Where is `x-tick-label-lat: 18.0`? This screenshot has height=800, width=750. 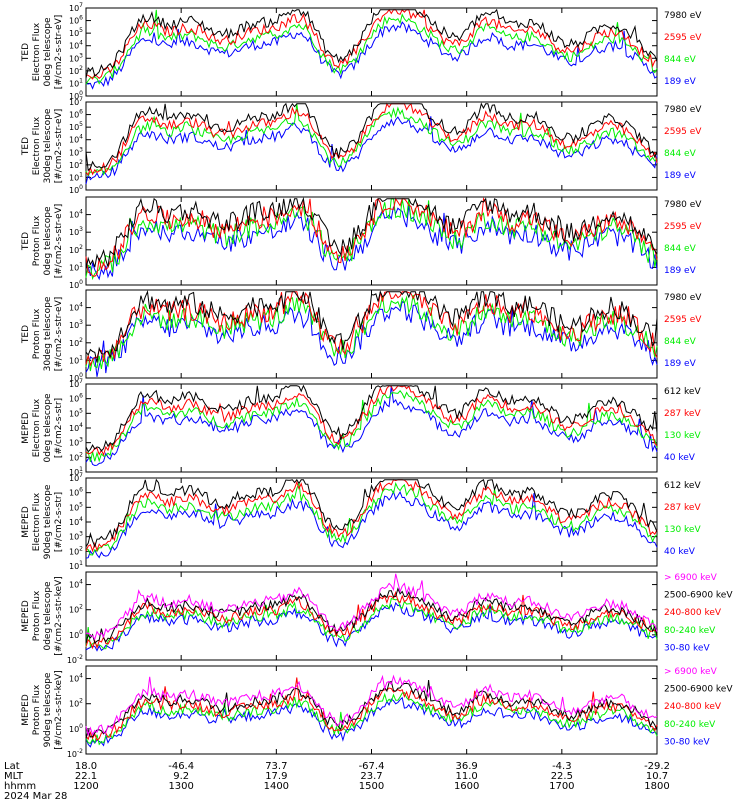 x-tick-label-lat: 18.0 is located at coordinates (86, 766).